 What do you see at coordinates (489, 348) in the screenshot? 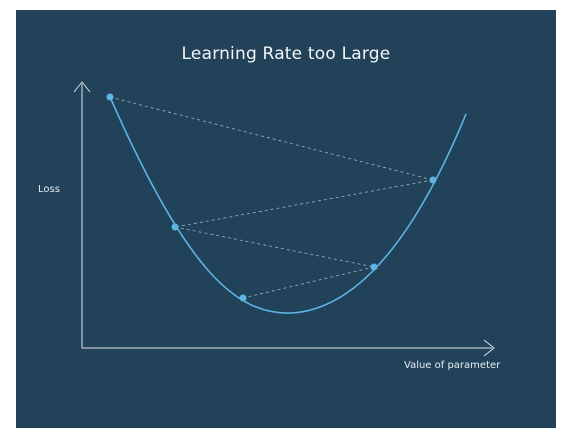
I see `x-axis-arrow` at bounding box center [489, 348].